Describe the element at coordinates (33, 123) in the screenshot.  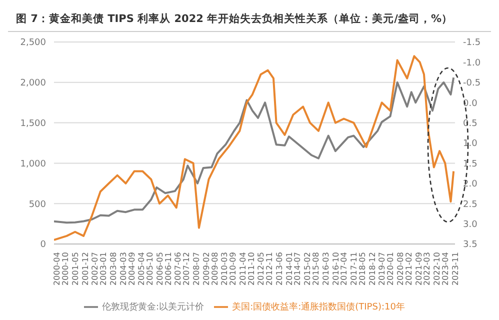
I see `y-tick-label: 1,500` at that location.